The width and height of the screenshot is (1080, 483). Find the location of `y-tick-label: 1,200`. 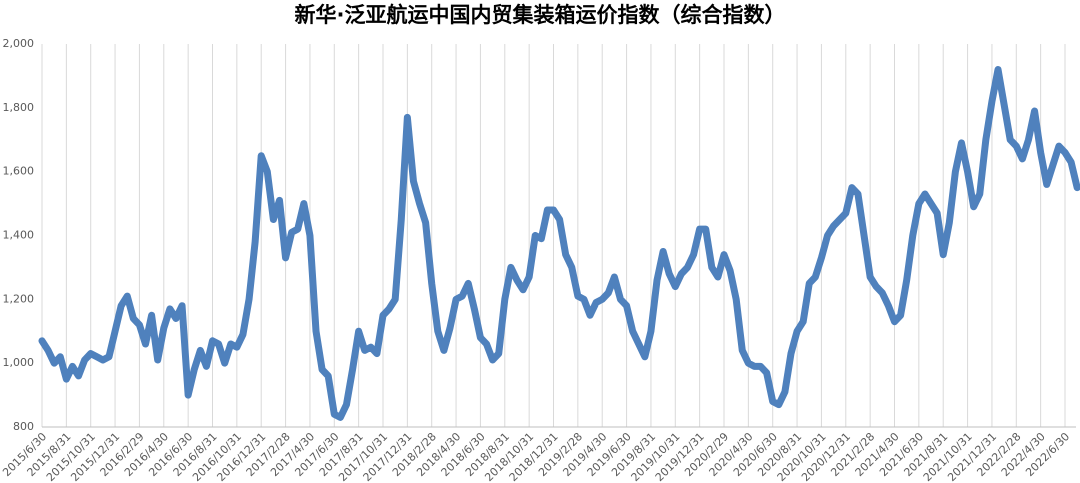

y-tick-label: 1,200 is located at coordinates (19, 298).